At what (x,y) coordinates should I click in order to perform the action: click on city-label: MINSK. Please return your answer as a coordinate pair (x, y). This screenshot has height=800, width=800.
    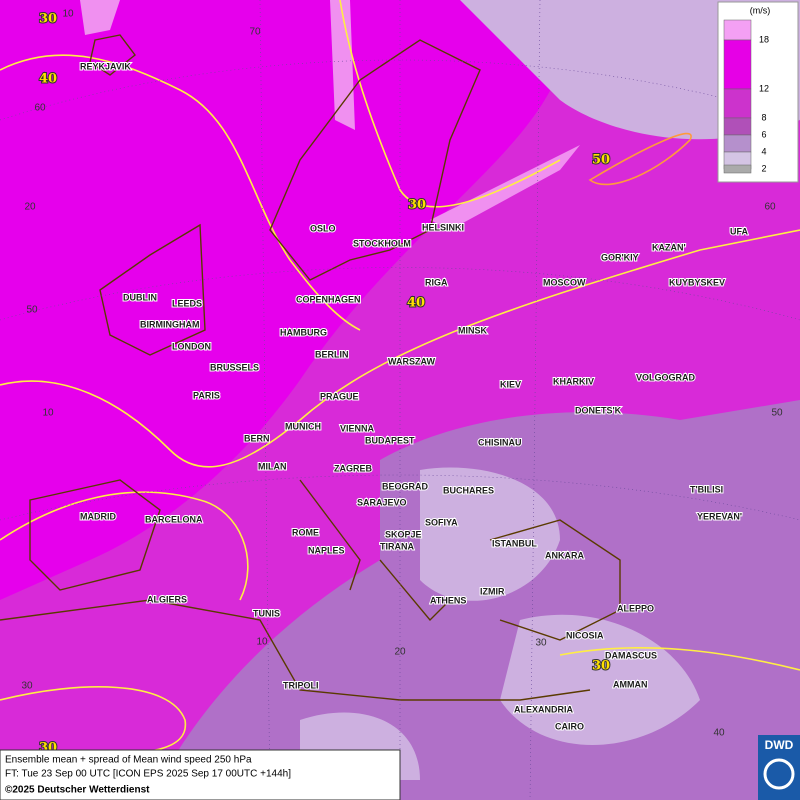
    Looking at the image, I should click on (473, 330).